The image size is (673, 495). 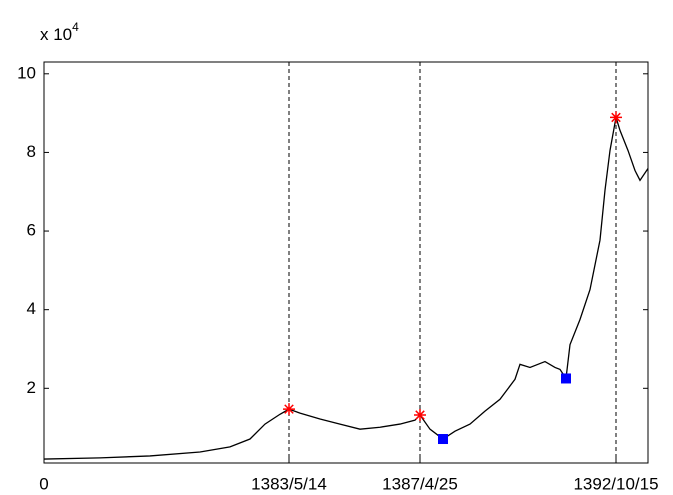 What do you see at coordinates (289, 483) in the screenshot?
I see `x-tick-label: 1383/5/14` at bounding box center [289, 483].